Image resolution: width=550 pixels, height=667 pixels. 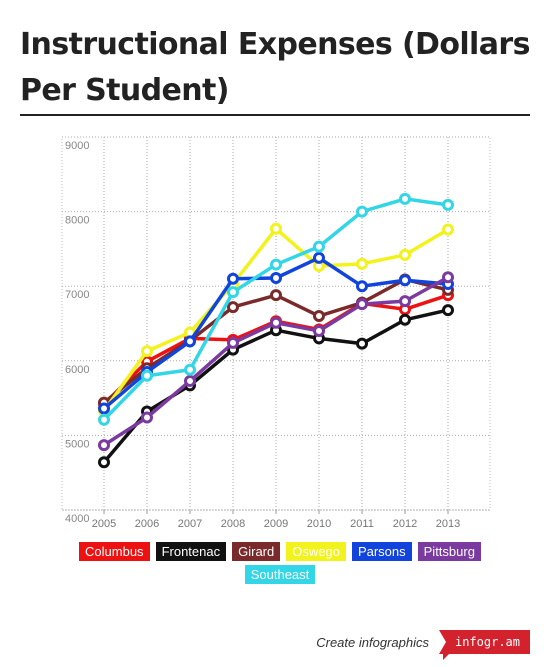 What do you see at coordinates (190, 524) in the screenshot?
I see `x-tick-label: 2007` at bounding box center [190, 524].